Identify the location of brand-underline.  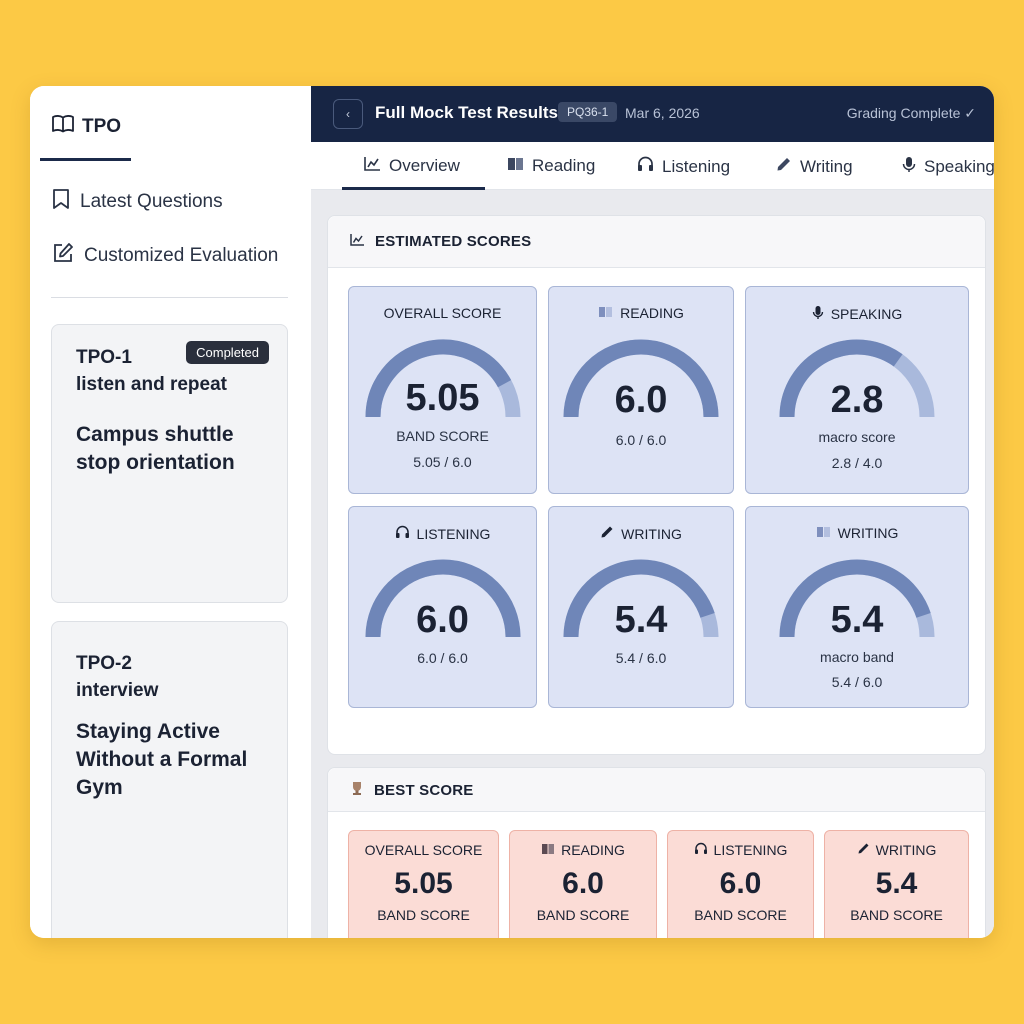
(85, 159).